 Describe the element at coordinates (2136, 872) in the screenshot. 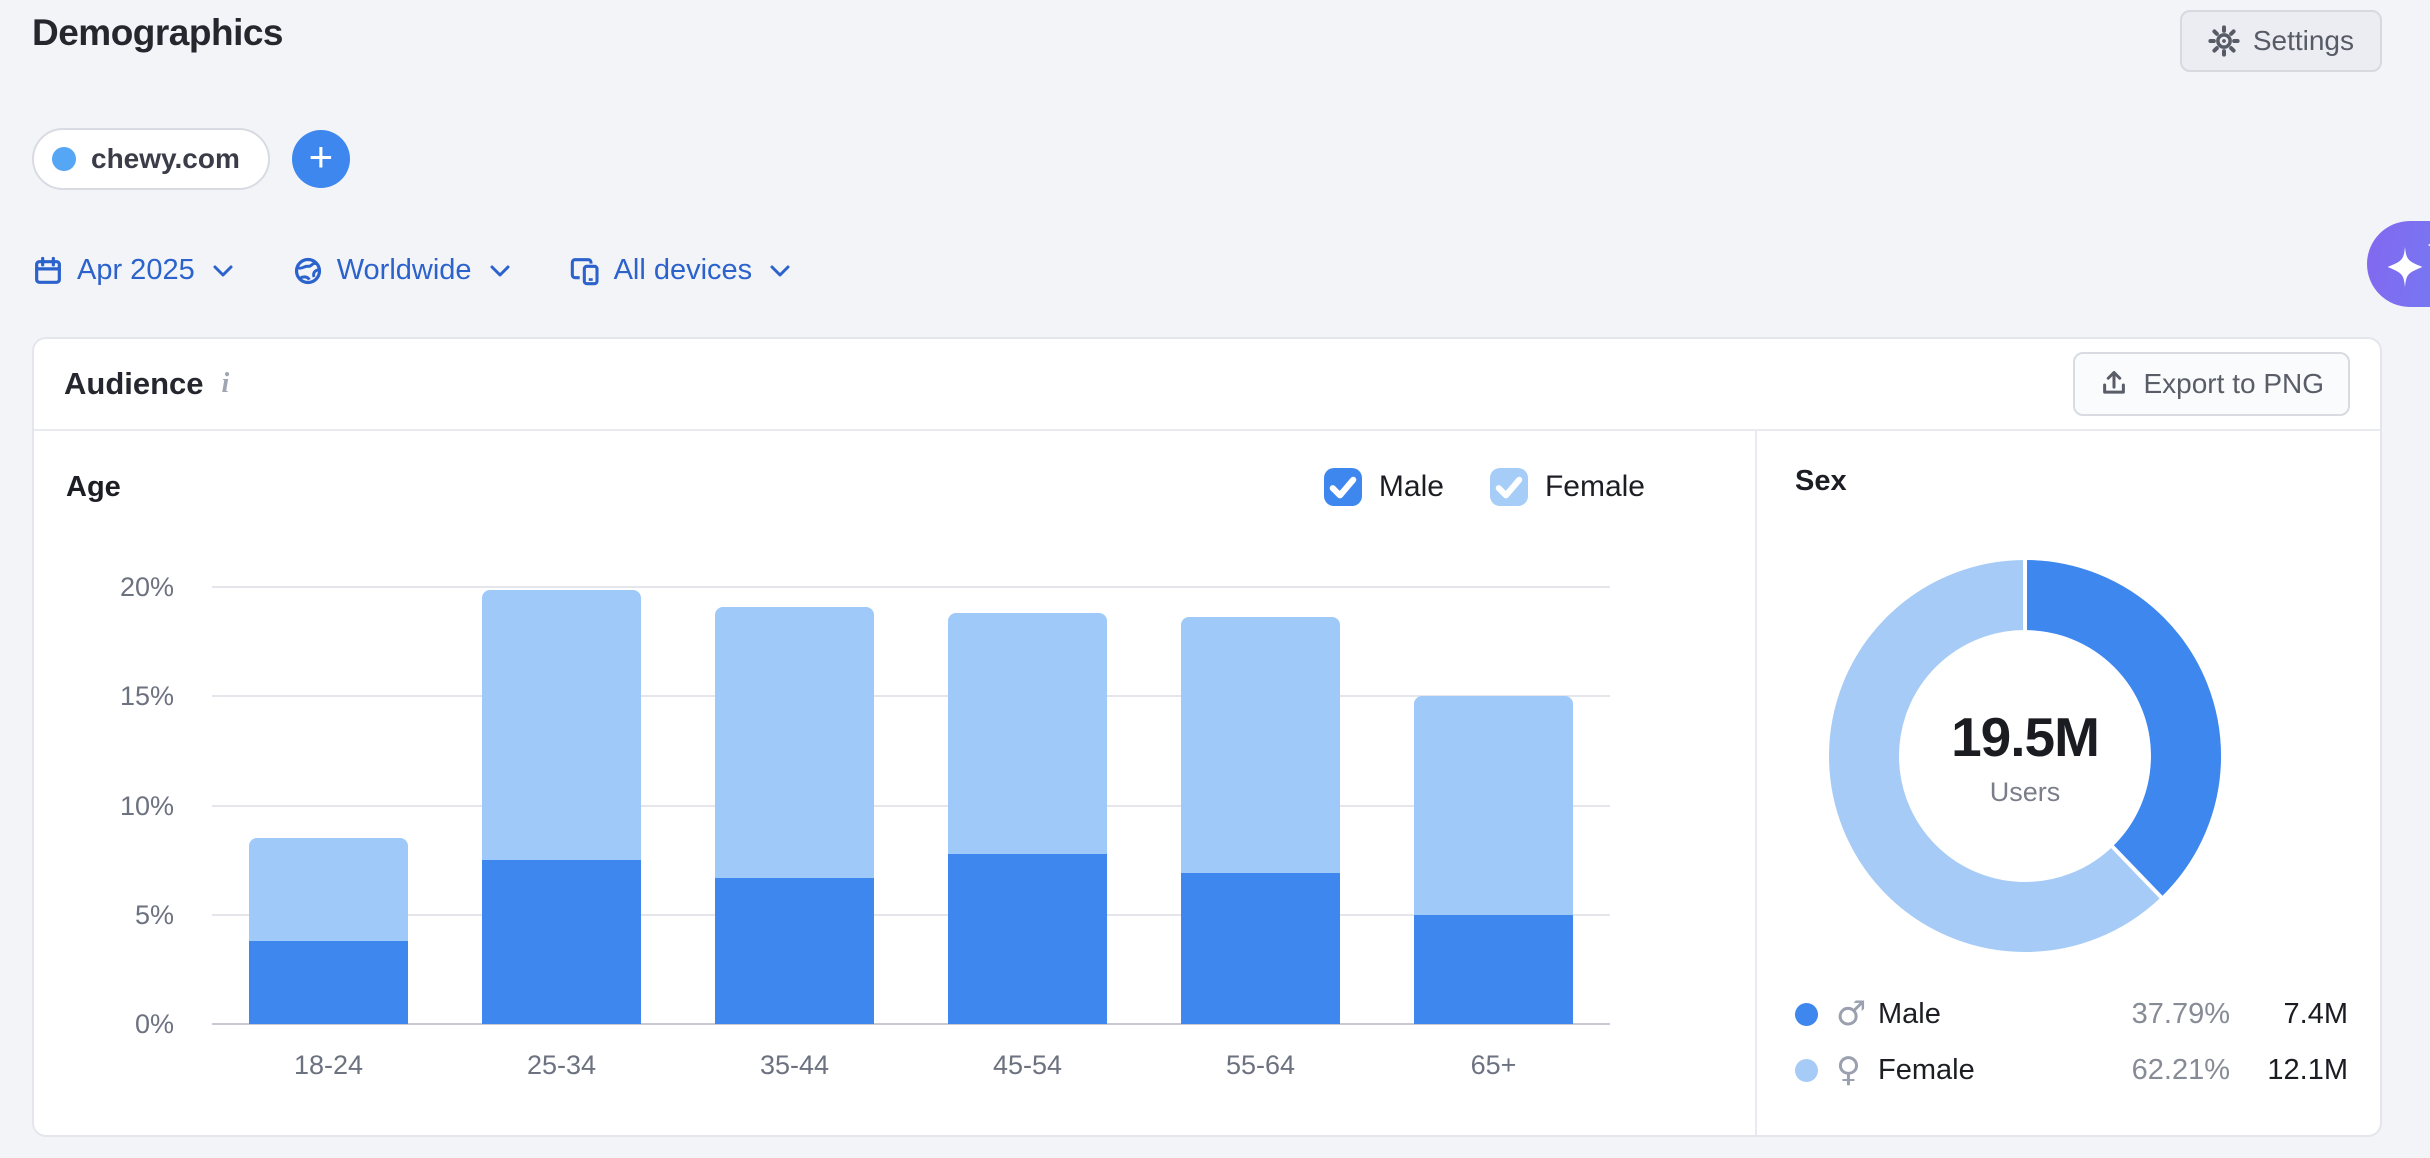

I see `donut-slice-divider` at that location.